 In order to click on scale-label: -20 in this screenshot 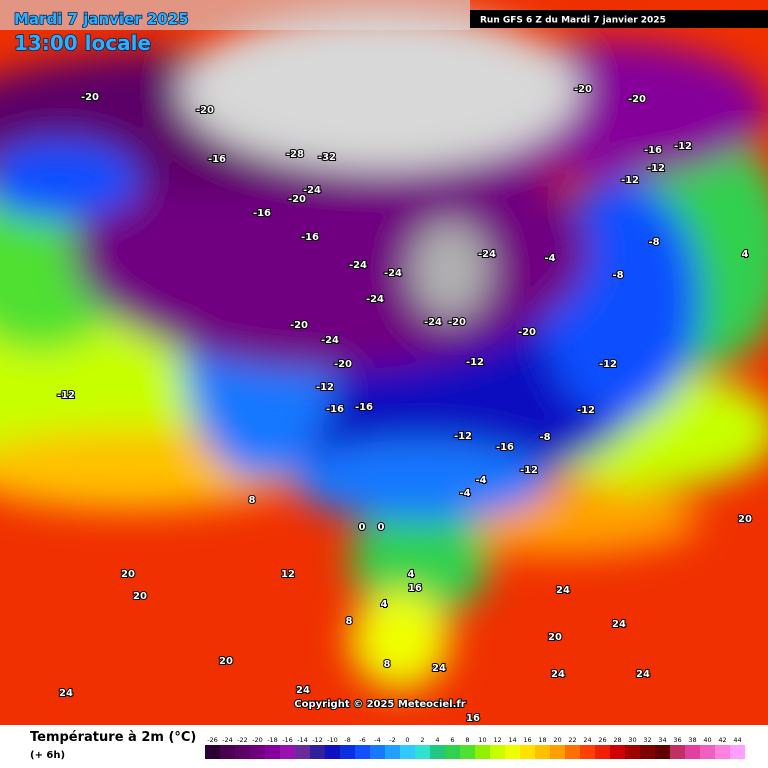, I will do `click(257, 740)`.